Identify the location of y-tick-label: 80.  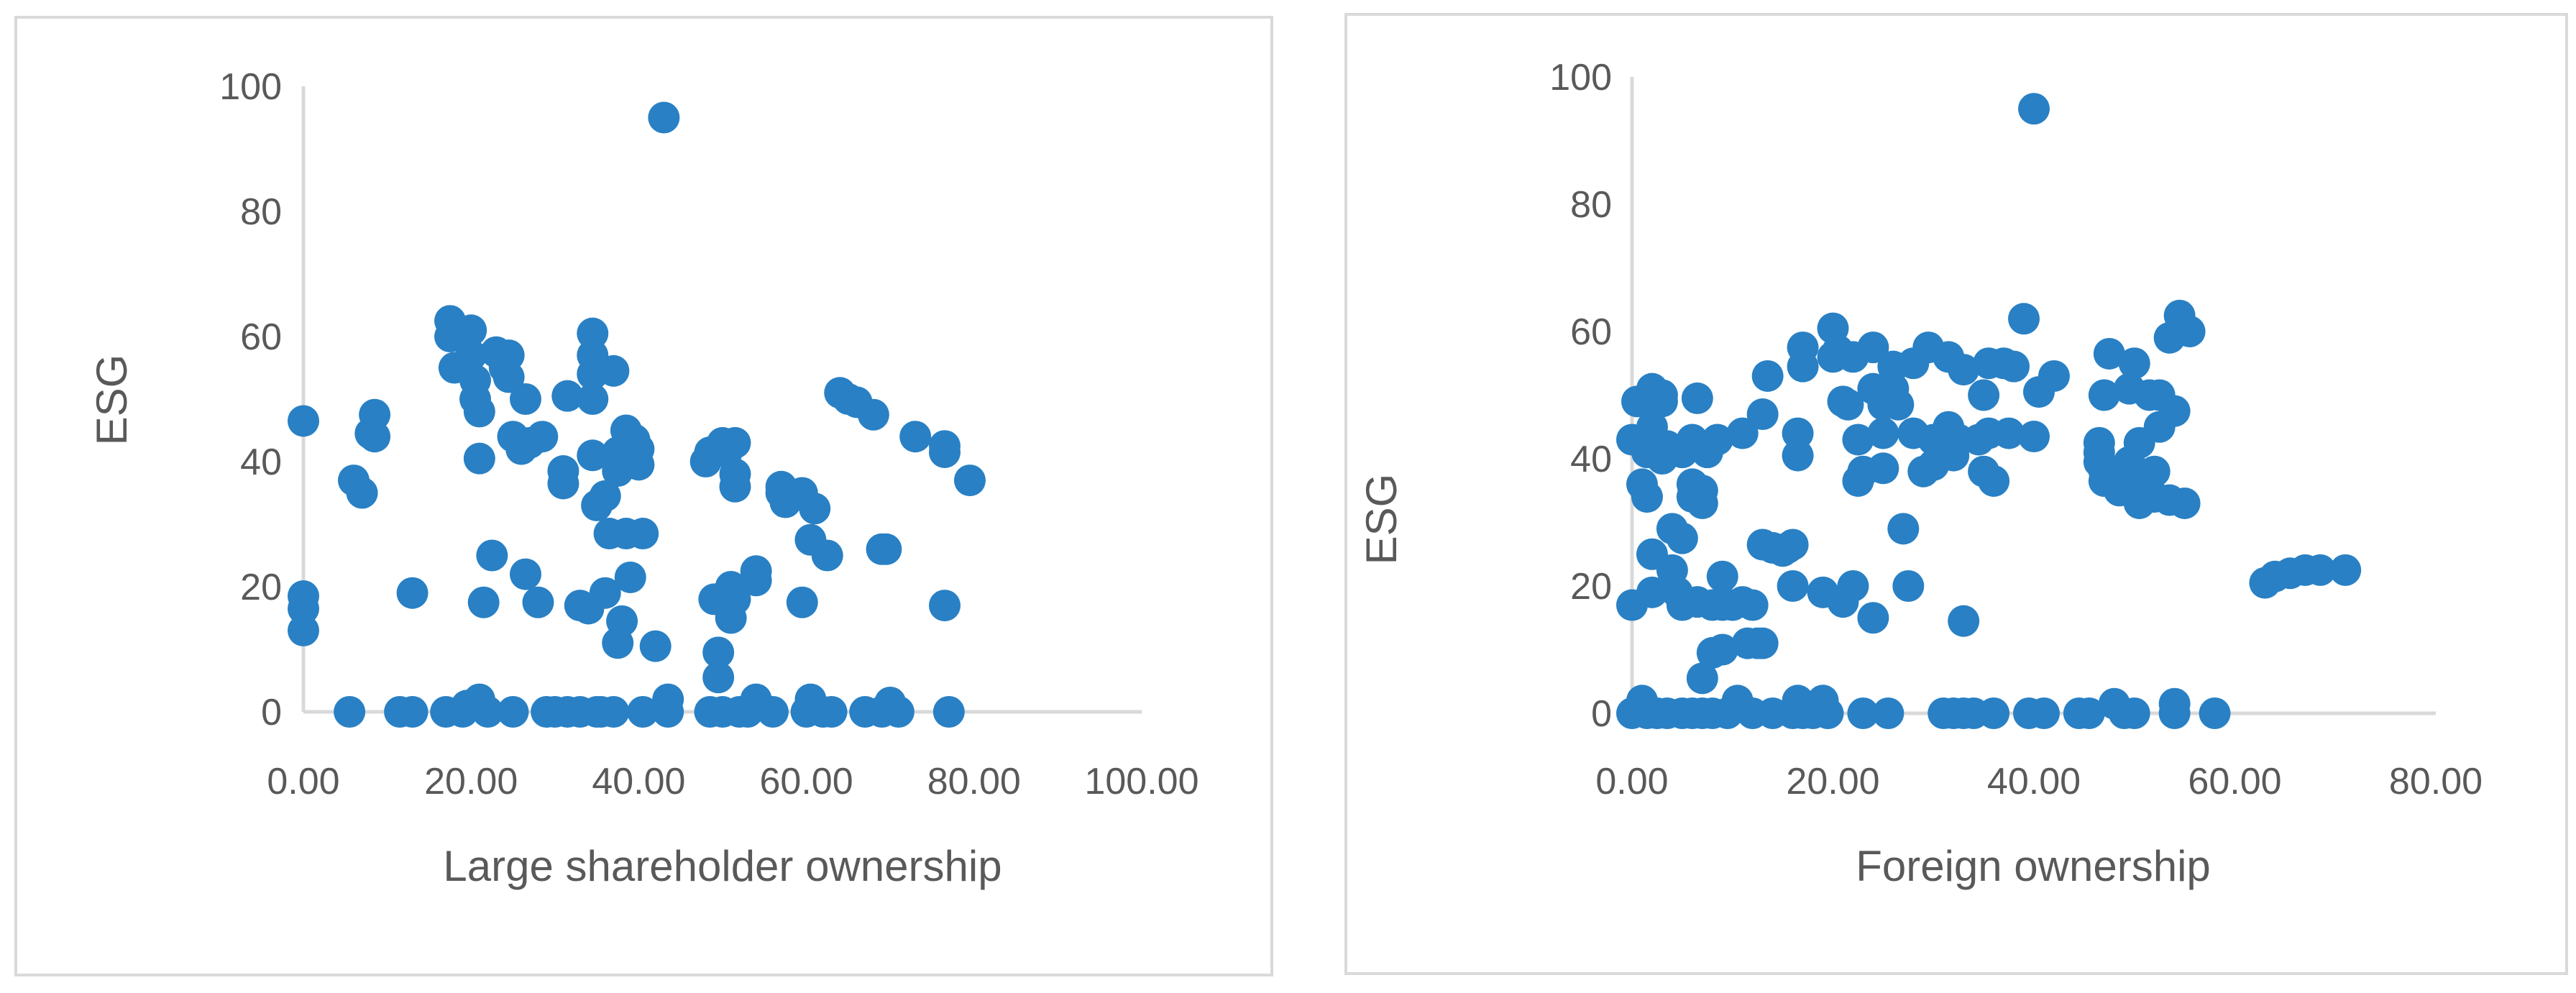
(1591, 205).